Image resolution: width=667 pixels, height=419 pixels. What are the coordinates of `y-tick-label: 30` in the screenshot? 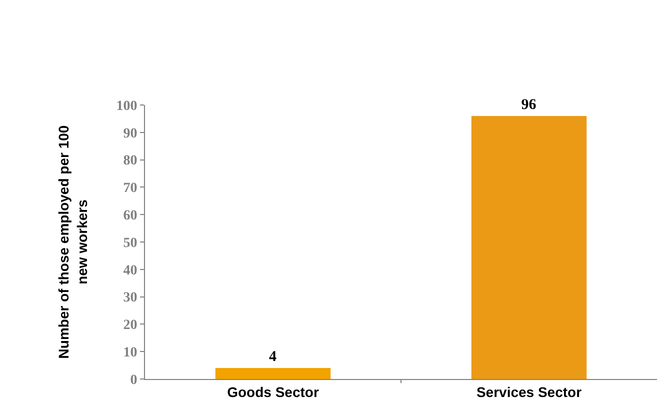 It's located at (130, 298).